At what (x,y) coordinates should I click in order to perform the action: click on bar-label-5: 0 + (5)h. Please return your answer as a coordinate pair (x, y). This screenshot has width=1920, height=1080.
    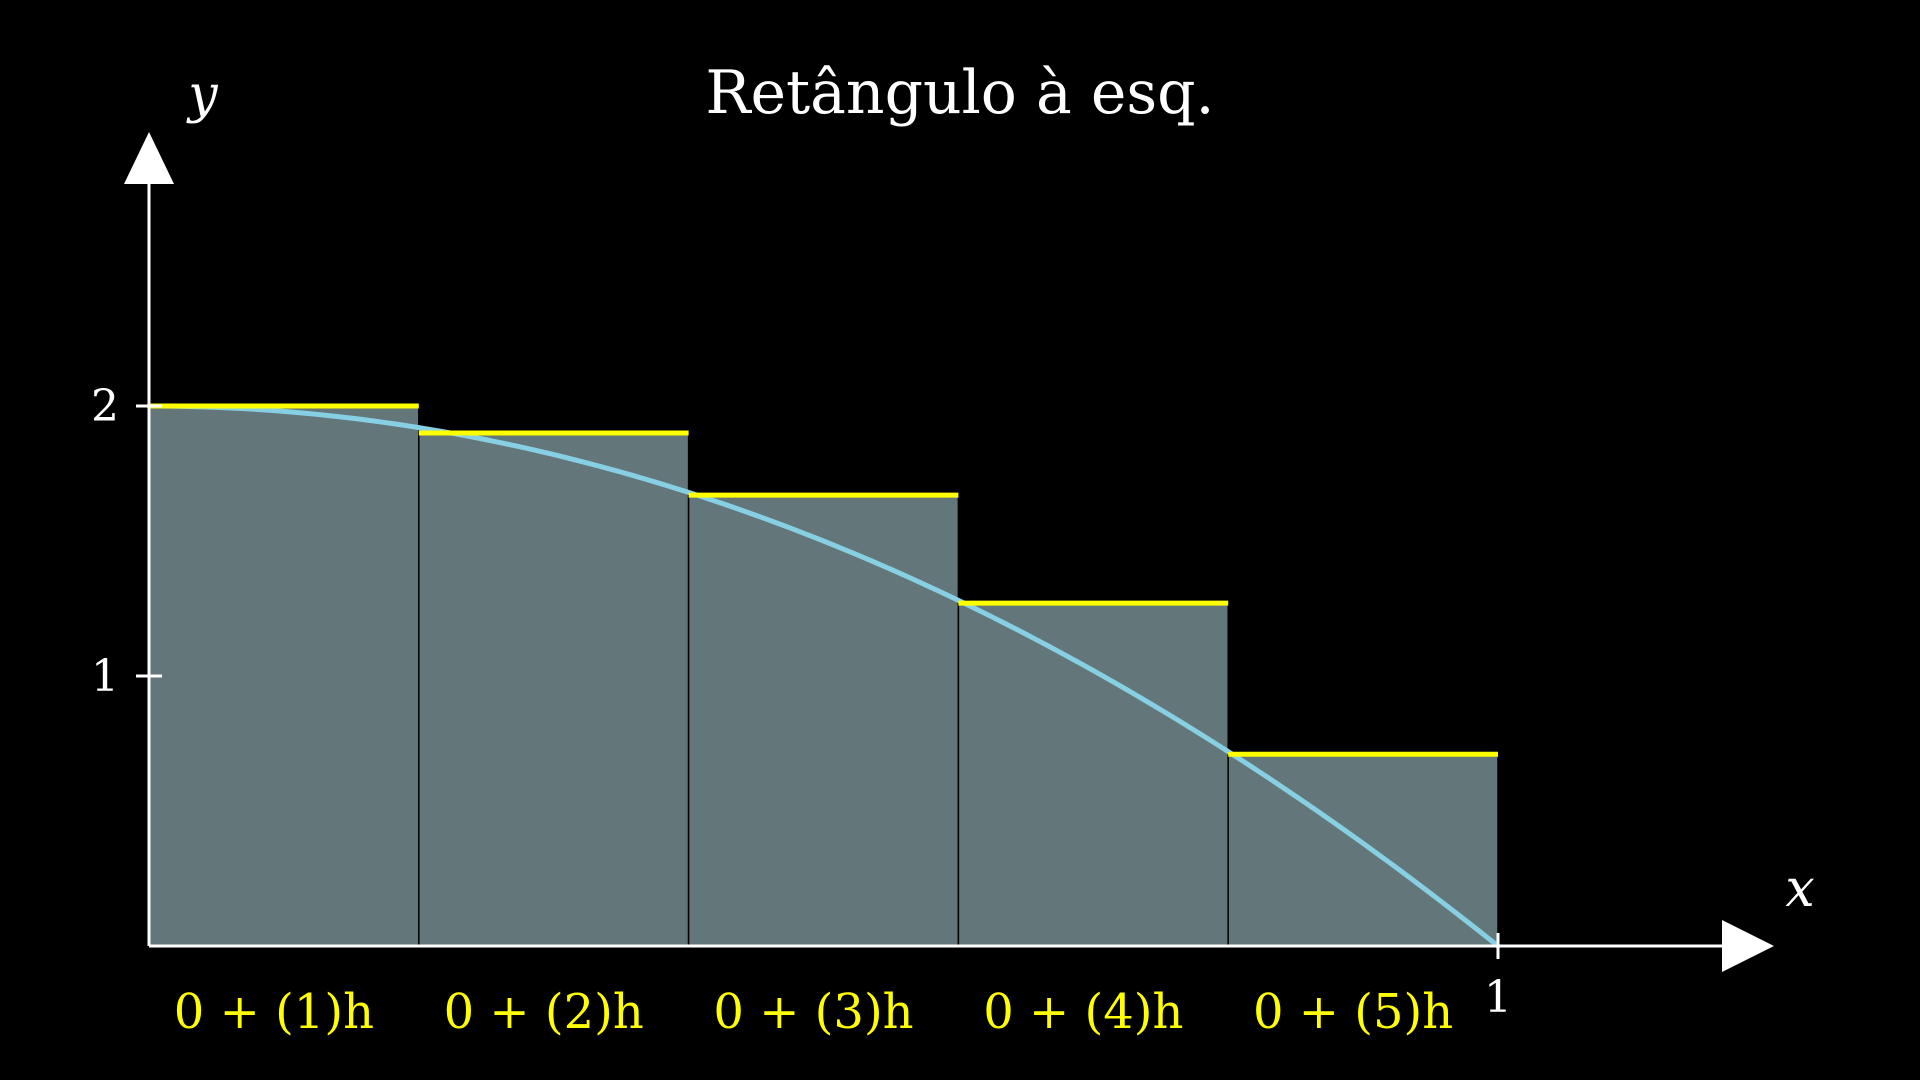
    Looking at the image, I should click on (1353, 1012).